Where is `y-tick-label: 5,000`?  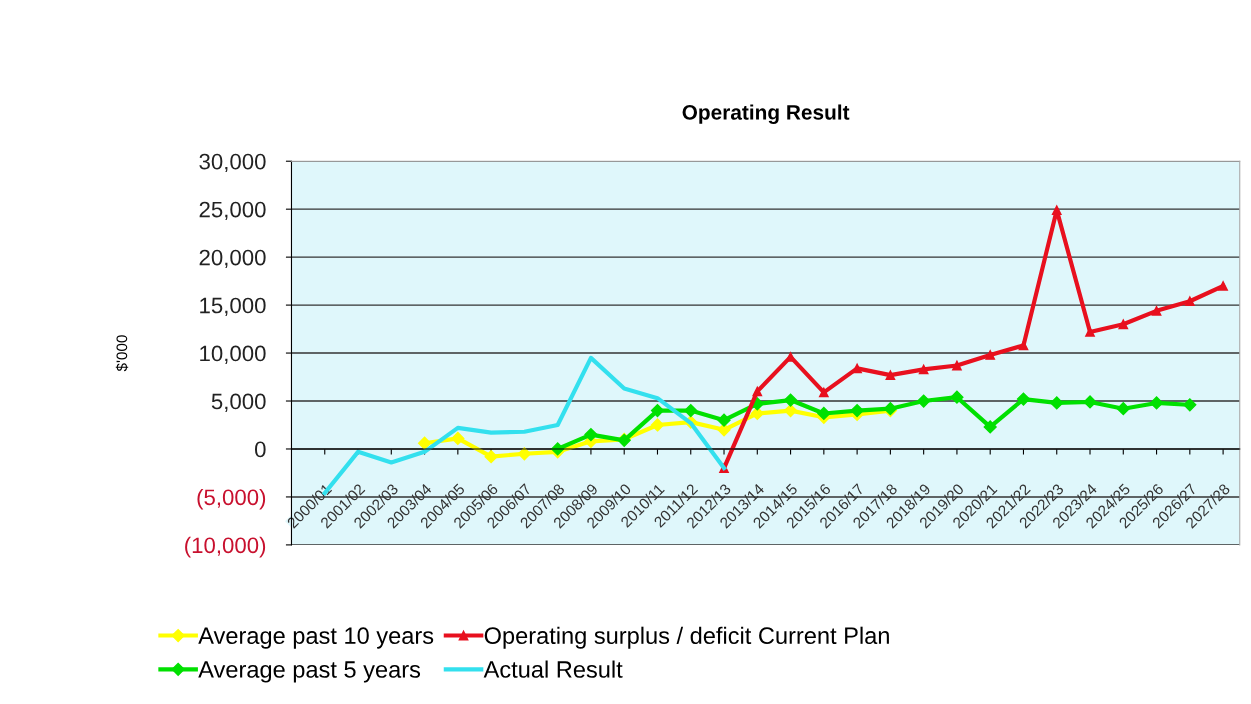
y-tick-label: 5,000 is located at coordinates (238, 402).